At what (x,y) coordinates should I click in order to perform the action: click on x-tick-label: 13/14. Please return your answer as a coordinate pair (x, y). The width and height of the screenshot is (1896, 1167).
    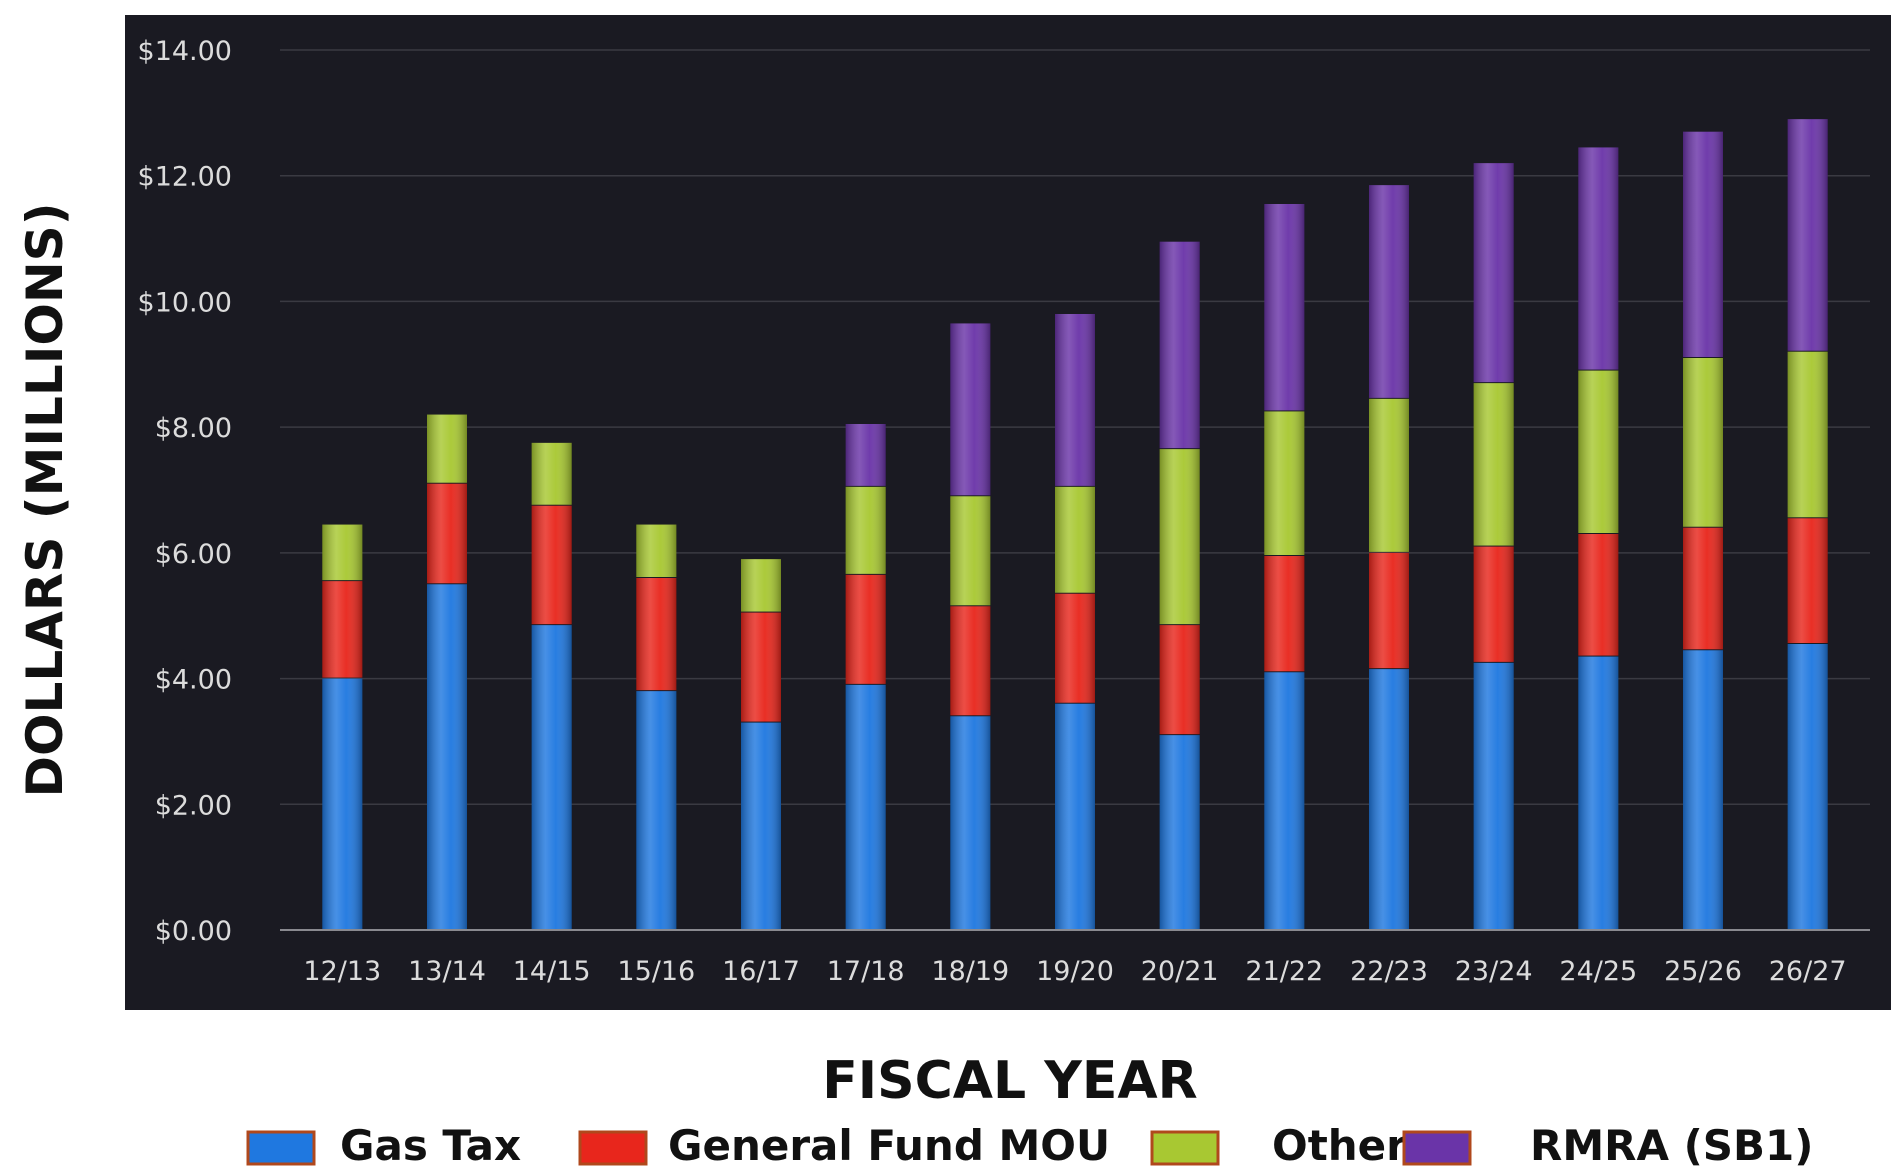
    Looking at the image, I should click on (447, 971).